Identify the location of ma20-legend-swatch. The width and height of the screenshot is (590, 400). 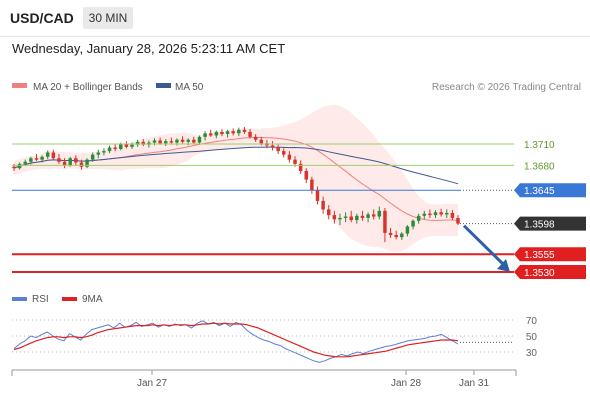
(19, 85).